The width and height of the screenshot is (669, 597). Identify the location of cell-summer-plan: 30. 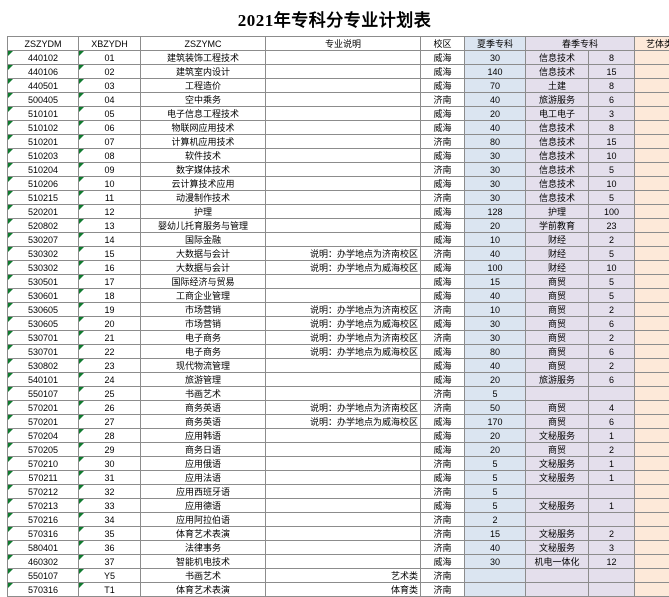
(495, 198).